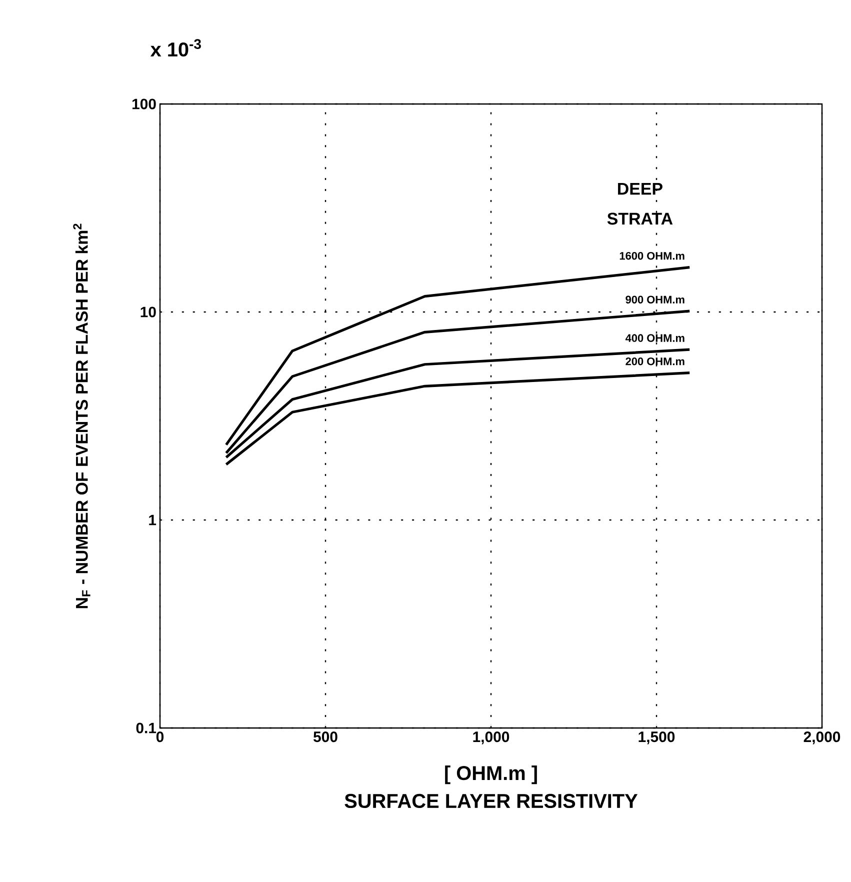 The image size is (851, 882). Describe the element at coordinates (654, 338) in the screenshot. I see `series-label: 400 OHM.m` at that location.